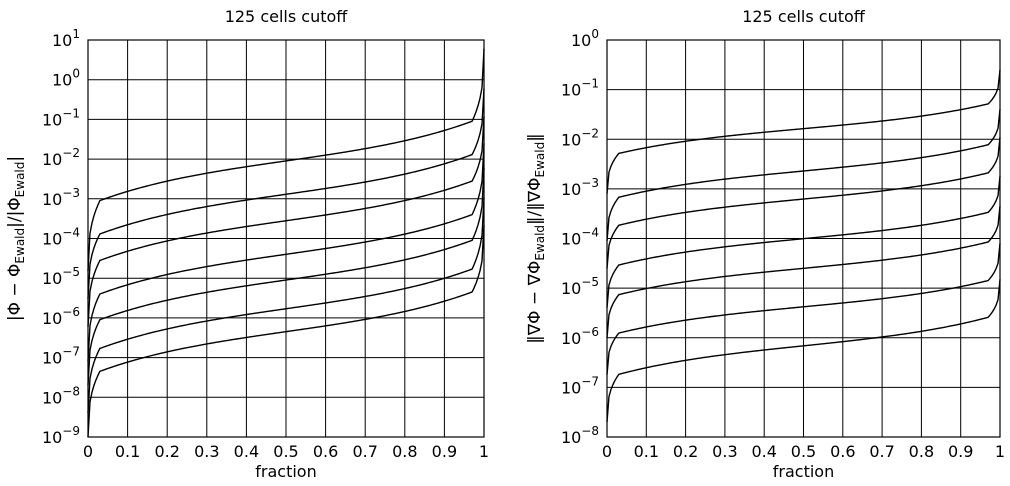 The width and height of the screenshot is (1010, 486). What do you see at coordinates (66, 38) in the screenshot?
I see `y-tick-label: 10¹` at bounding box center [66, 38].